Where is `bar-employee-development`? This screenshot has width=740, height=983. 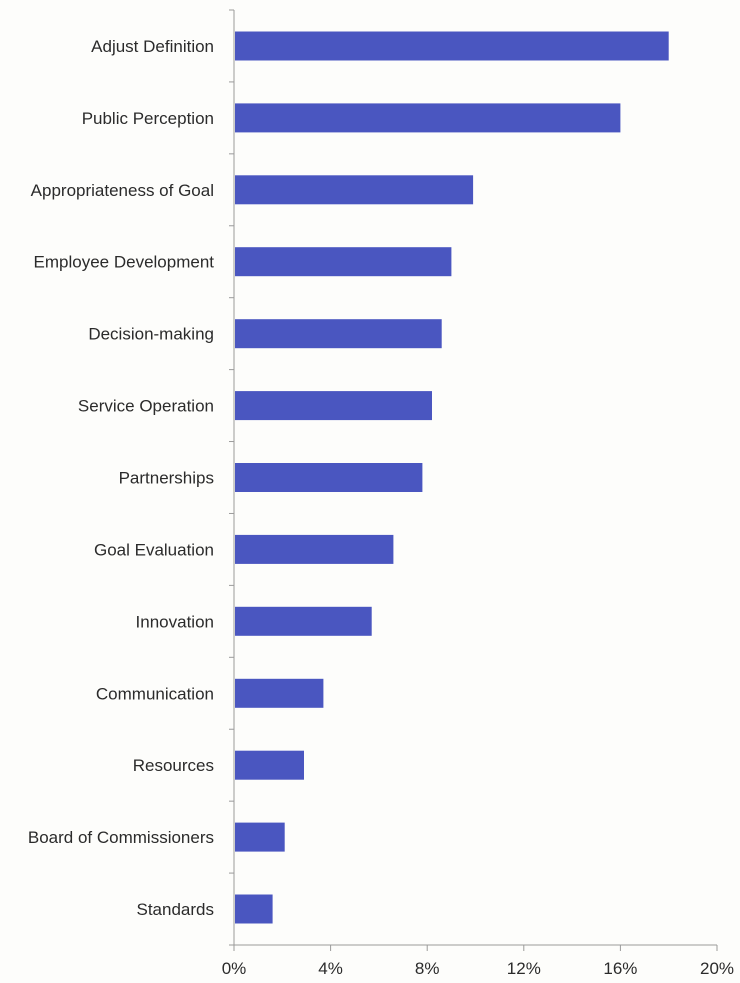
bar-employee-development is located at coordinates (343, 262).